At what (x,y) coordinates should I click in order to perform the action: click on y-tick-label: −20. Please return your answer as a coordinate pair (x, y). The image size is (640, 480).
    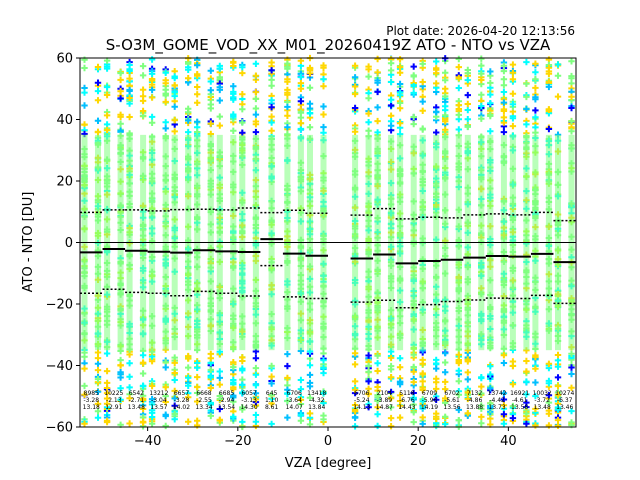
    Looking at the image, I should click on (59, 305).